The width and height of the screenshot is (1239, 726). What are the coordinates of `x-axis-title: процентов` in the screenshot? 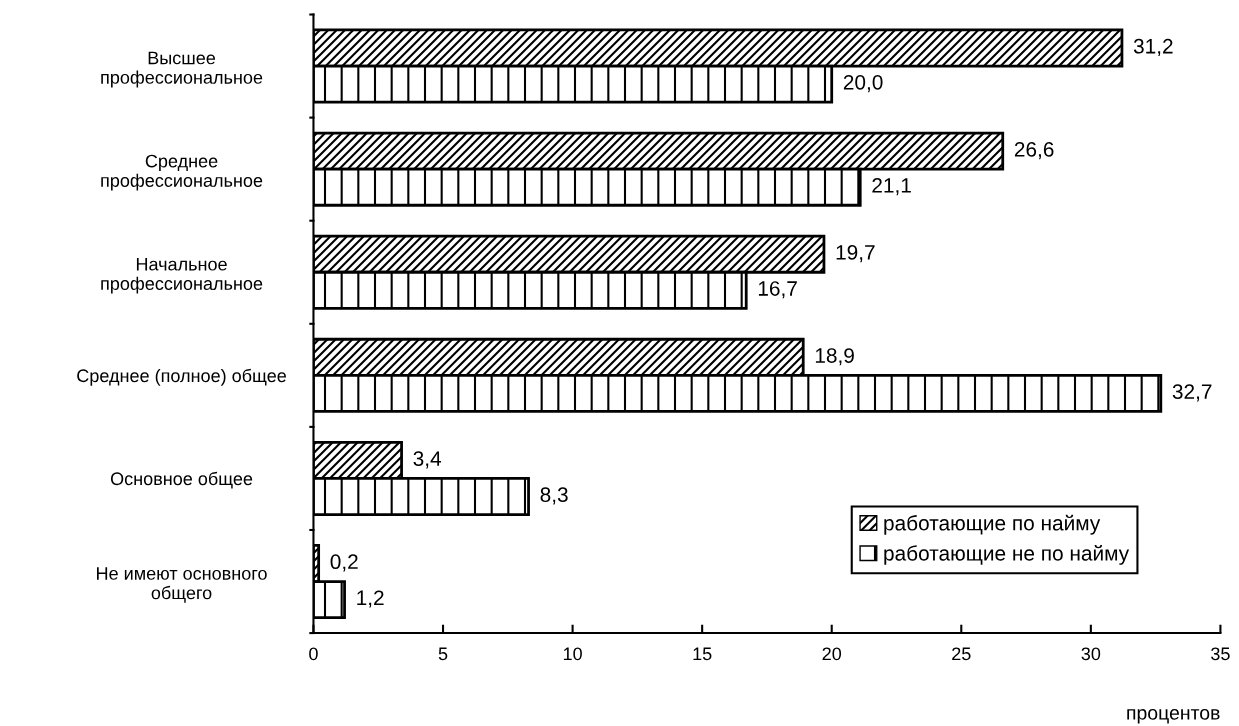 It's located at (1173, 716).